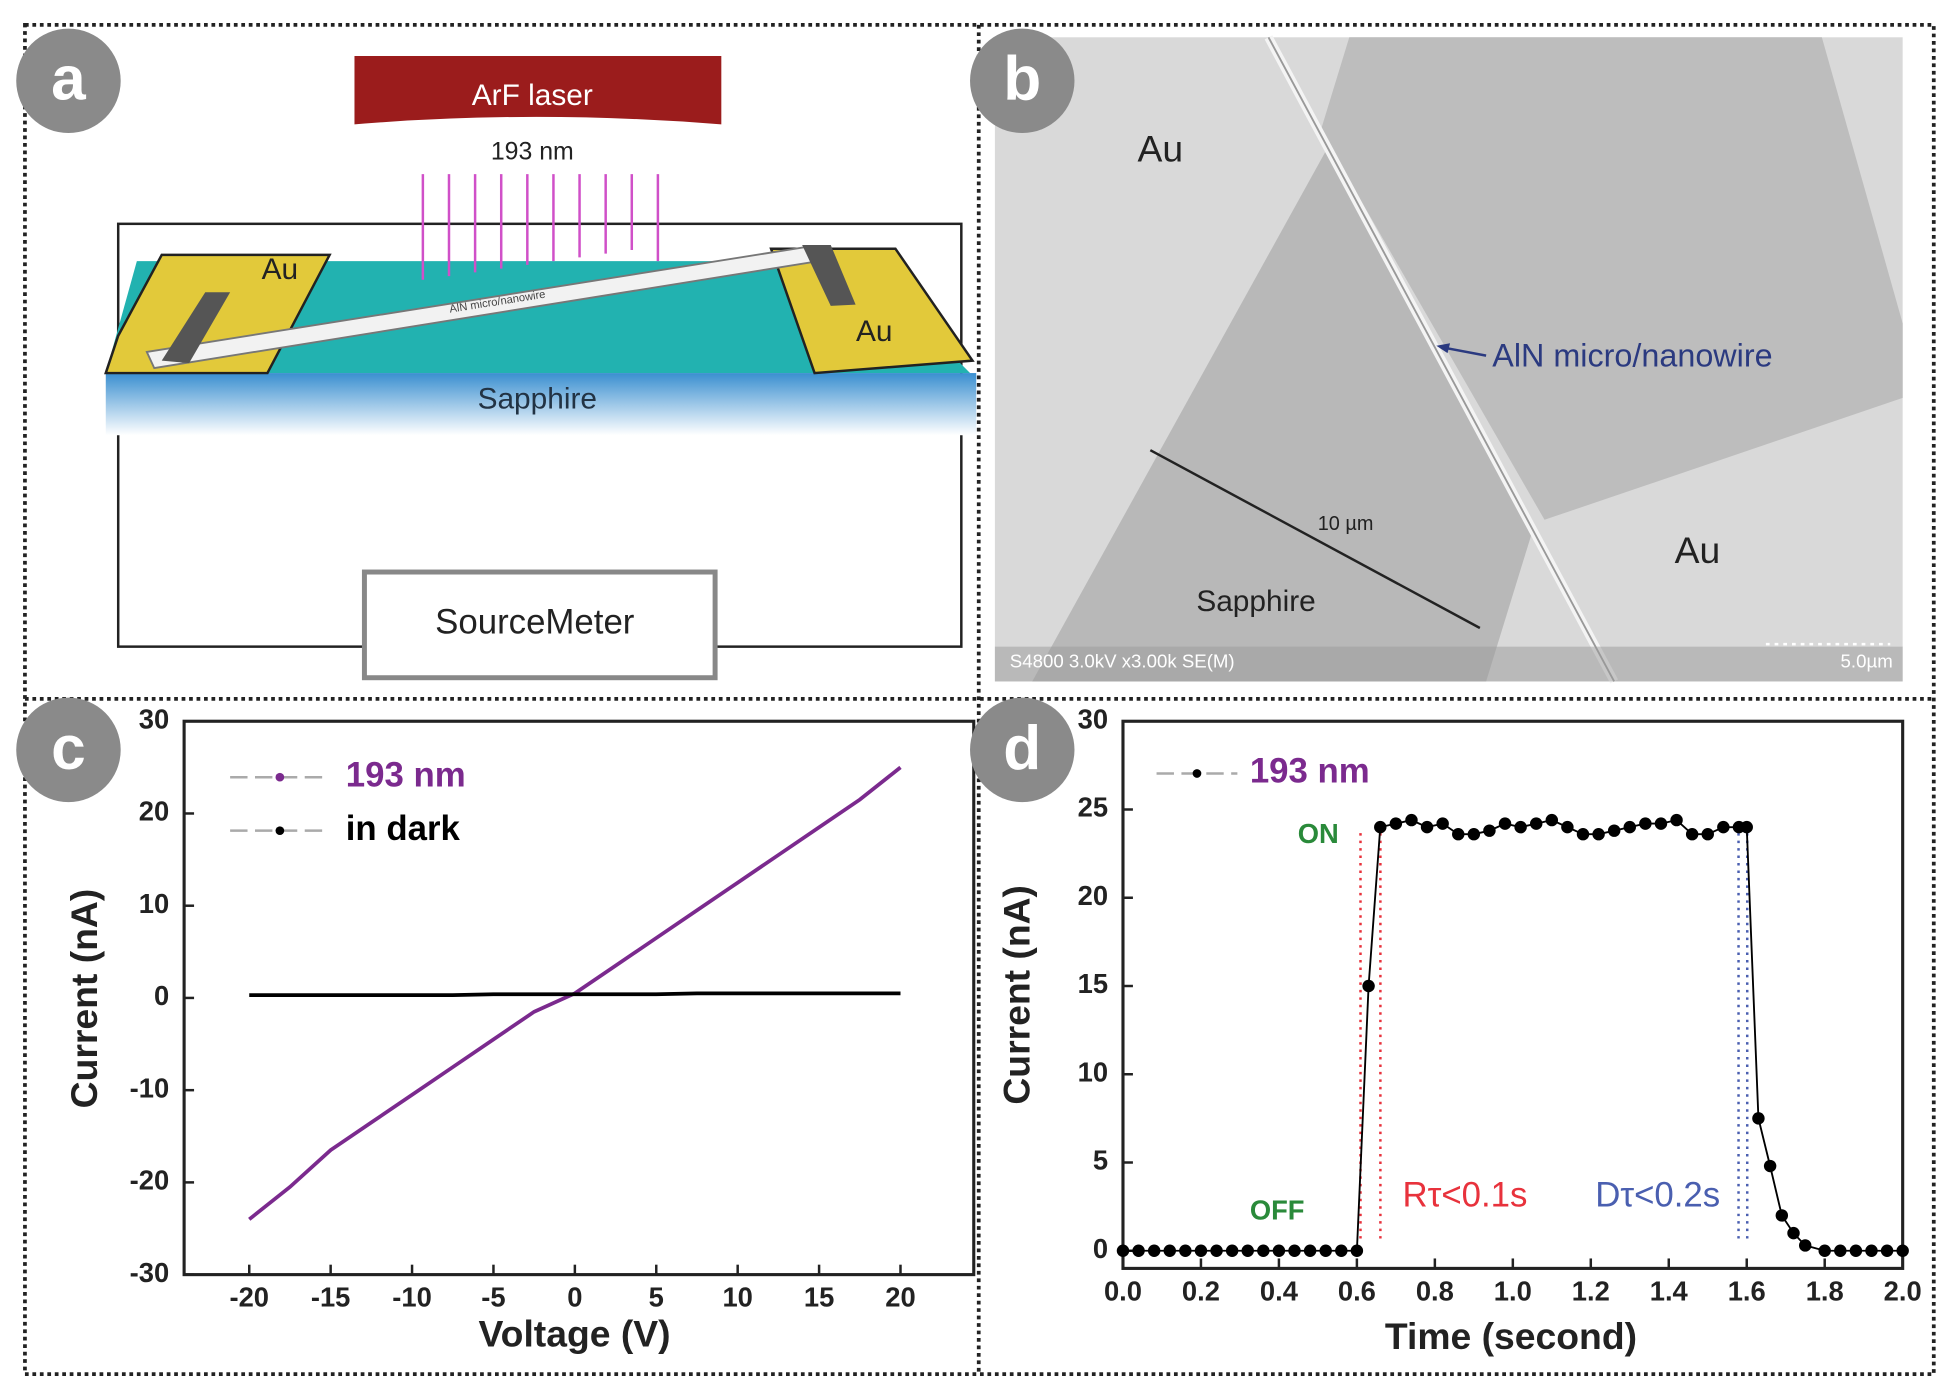 The image size is (1950, 1394). What do you see at coordinates (540, 227) in the screenshot?
I see `laser-beam` at bounding box center [540, 227].